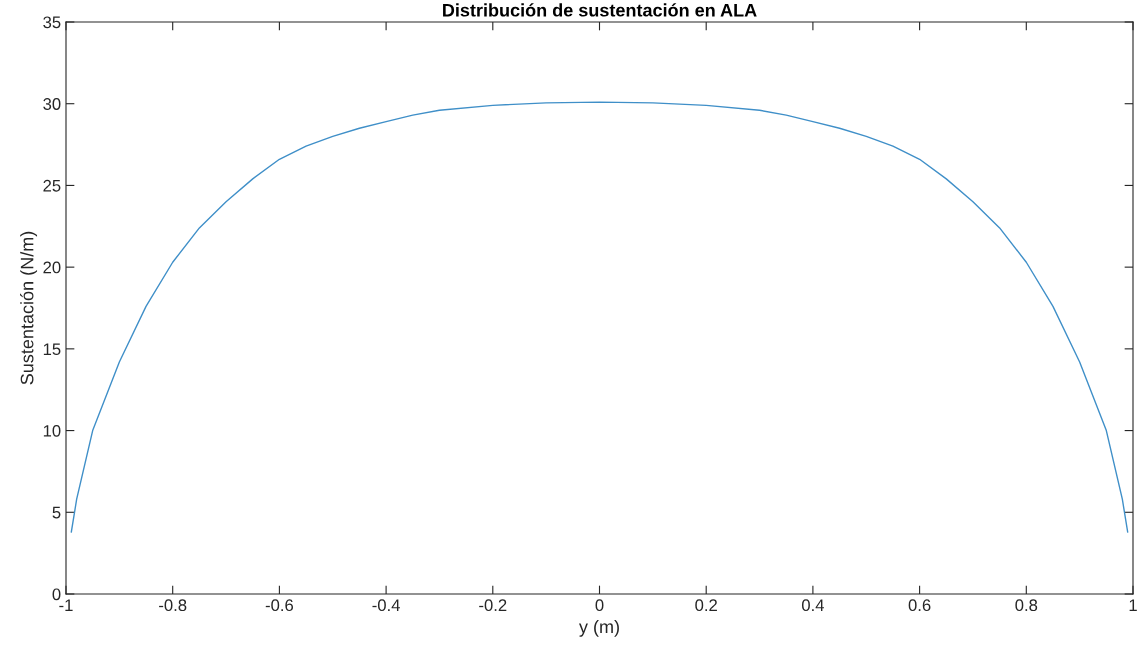 The image size is (1147, 648). I want to click on y-tick-label: 15, so click(52, 349).